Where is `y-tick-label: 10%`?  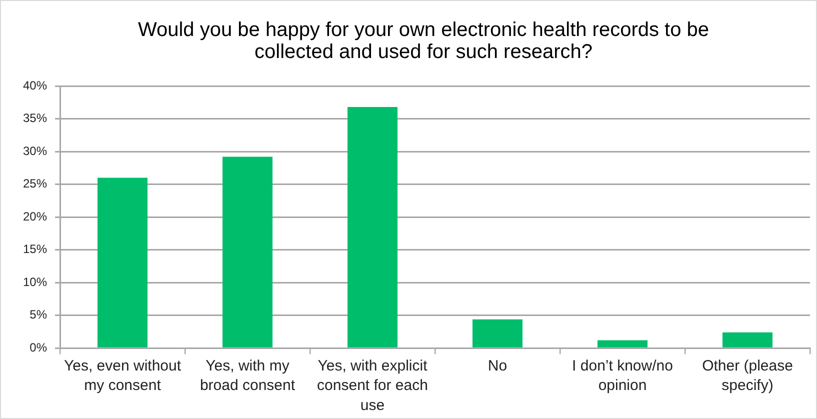 y-tick-label: 10% is located at coordinates (35, 281).